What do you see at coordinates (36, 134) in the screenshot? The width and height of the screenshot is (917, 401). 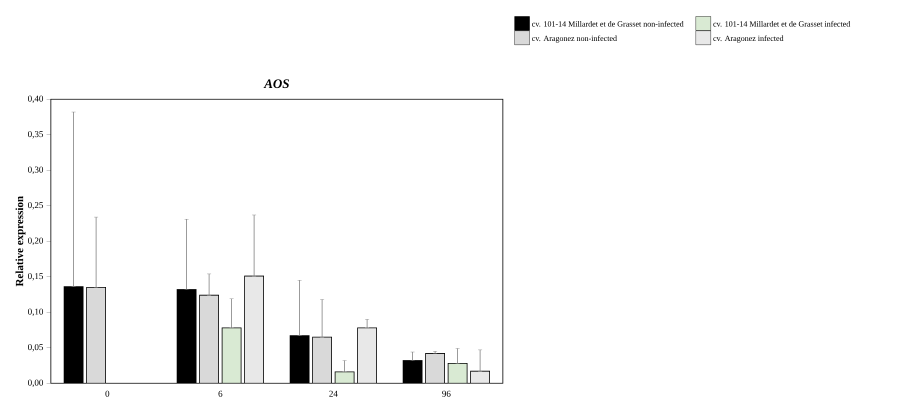 I see `y-tick-label: 0,35` at bounding box center [36, 134].